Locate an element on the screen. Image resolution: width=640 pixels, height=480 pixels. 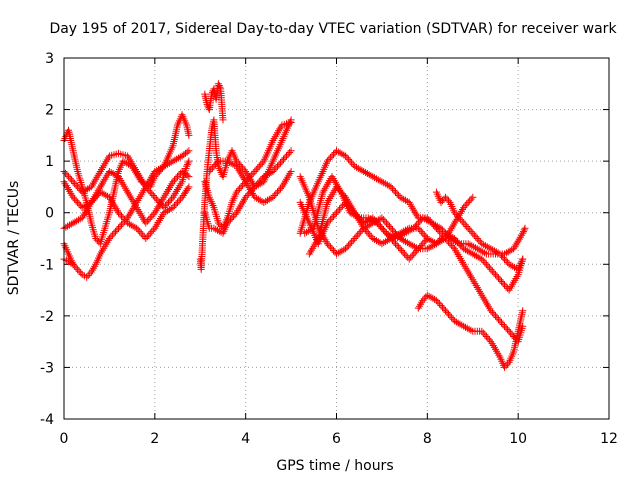
y-tick-label: -4 is located at coordinates (47, 420).